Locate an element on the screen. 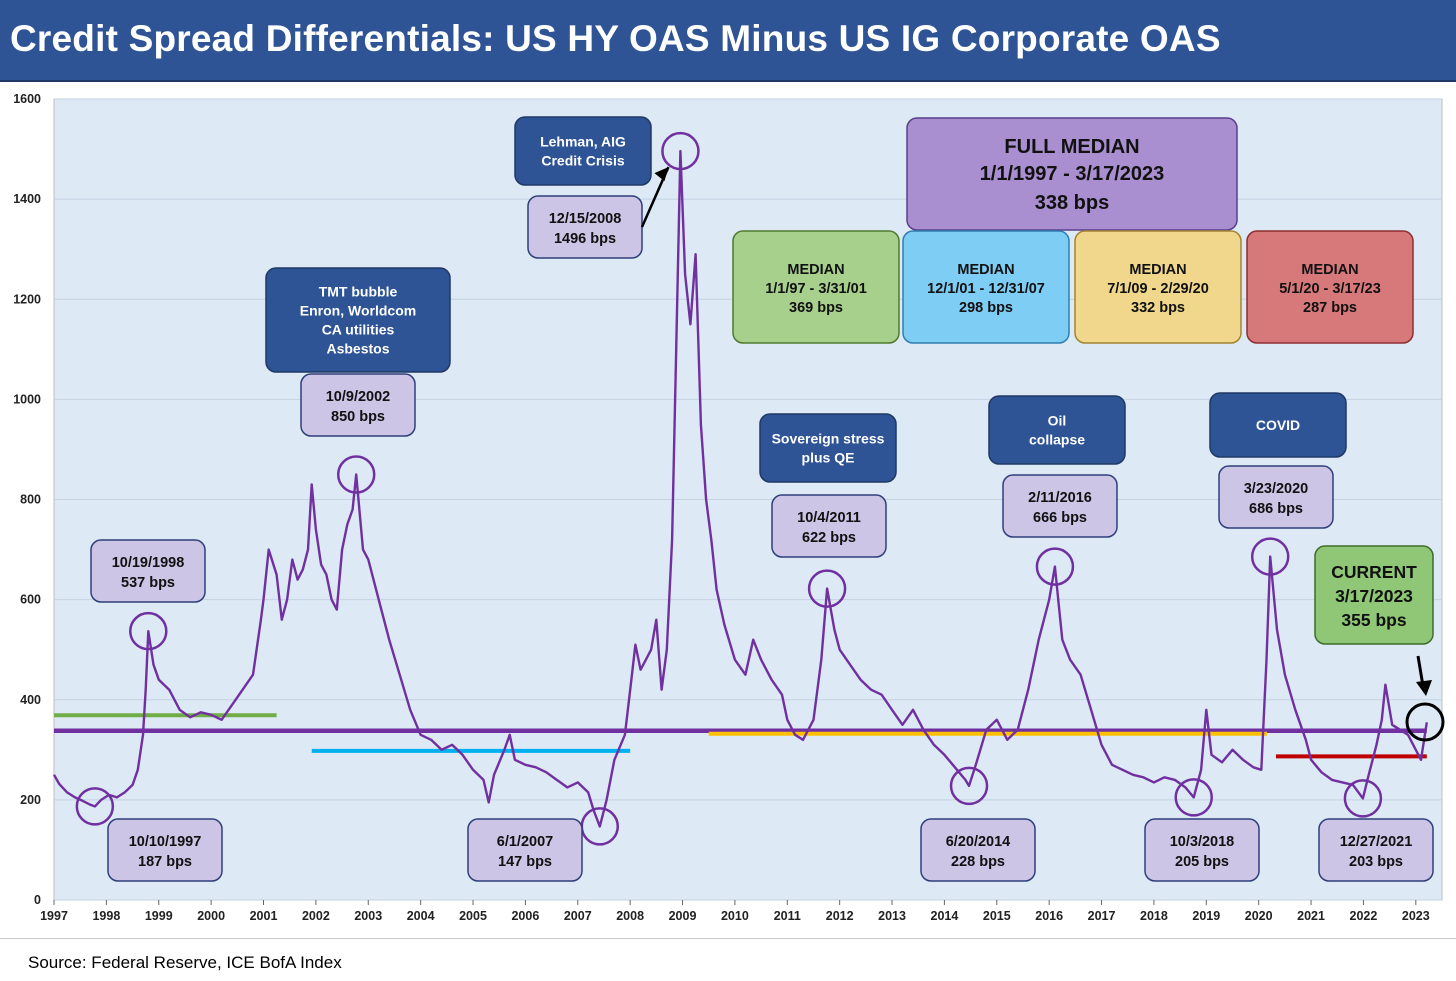  annotation-value: 203 bps is located at coordinates (1376, 862).